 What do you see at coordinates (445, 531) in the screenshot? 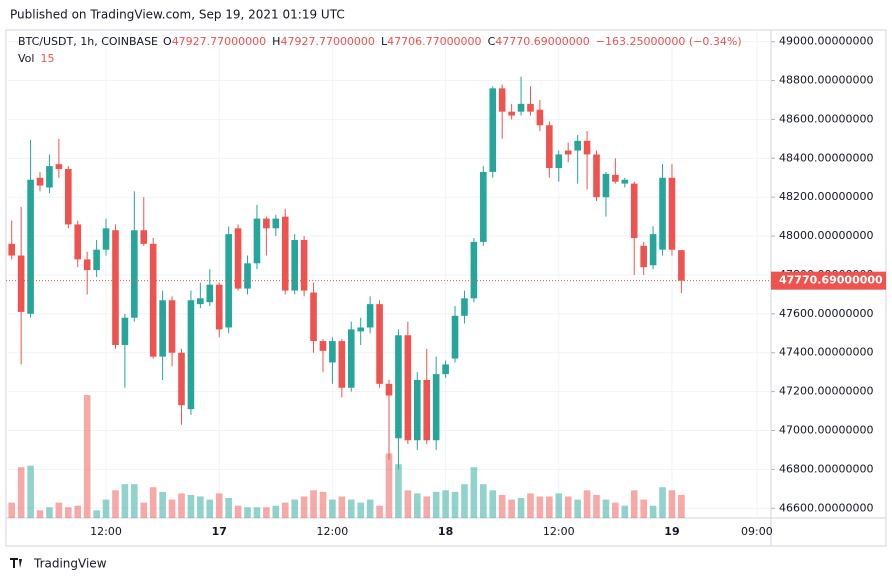
I see `x-tick-label: 18` at bounding box center [445, 531].